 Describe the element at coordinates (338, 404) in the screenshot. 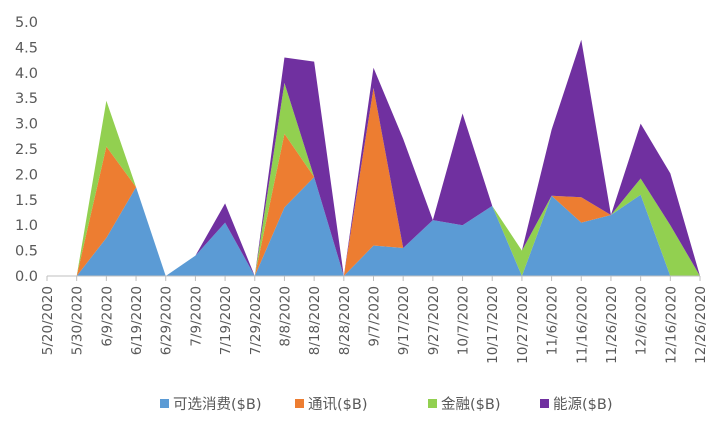

I see `legend-label: 通讯($B)` at that location.